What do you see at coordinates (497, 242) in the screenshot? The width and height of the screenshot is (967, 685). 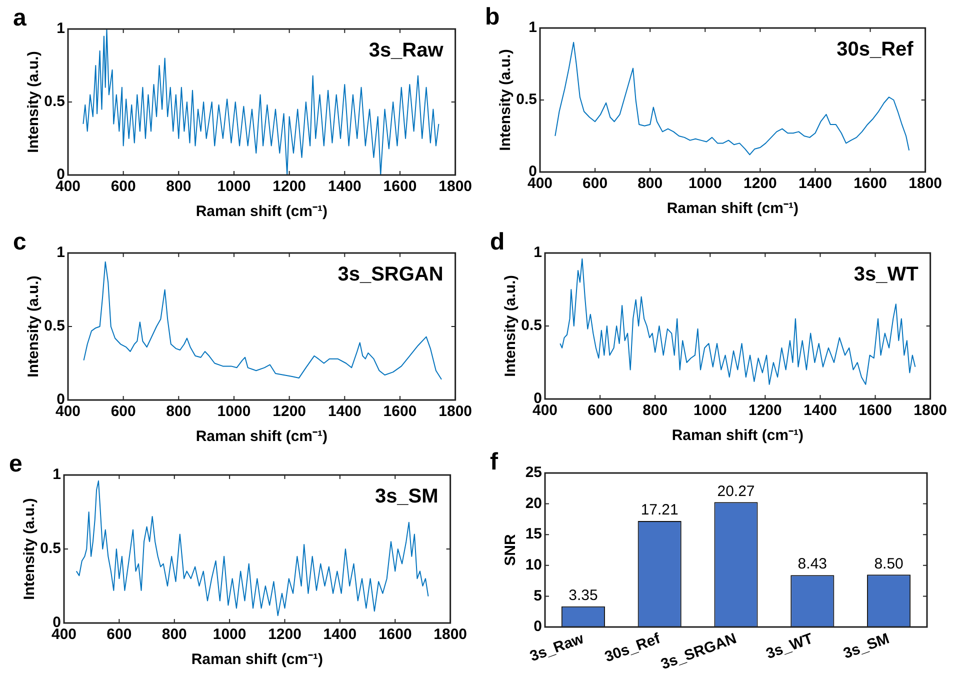 I see `text: d` at bounding box center [497, 242].